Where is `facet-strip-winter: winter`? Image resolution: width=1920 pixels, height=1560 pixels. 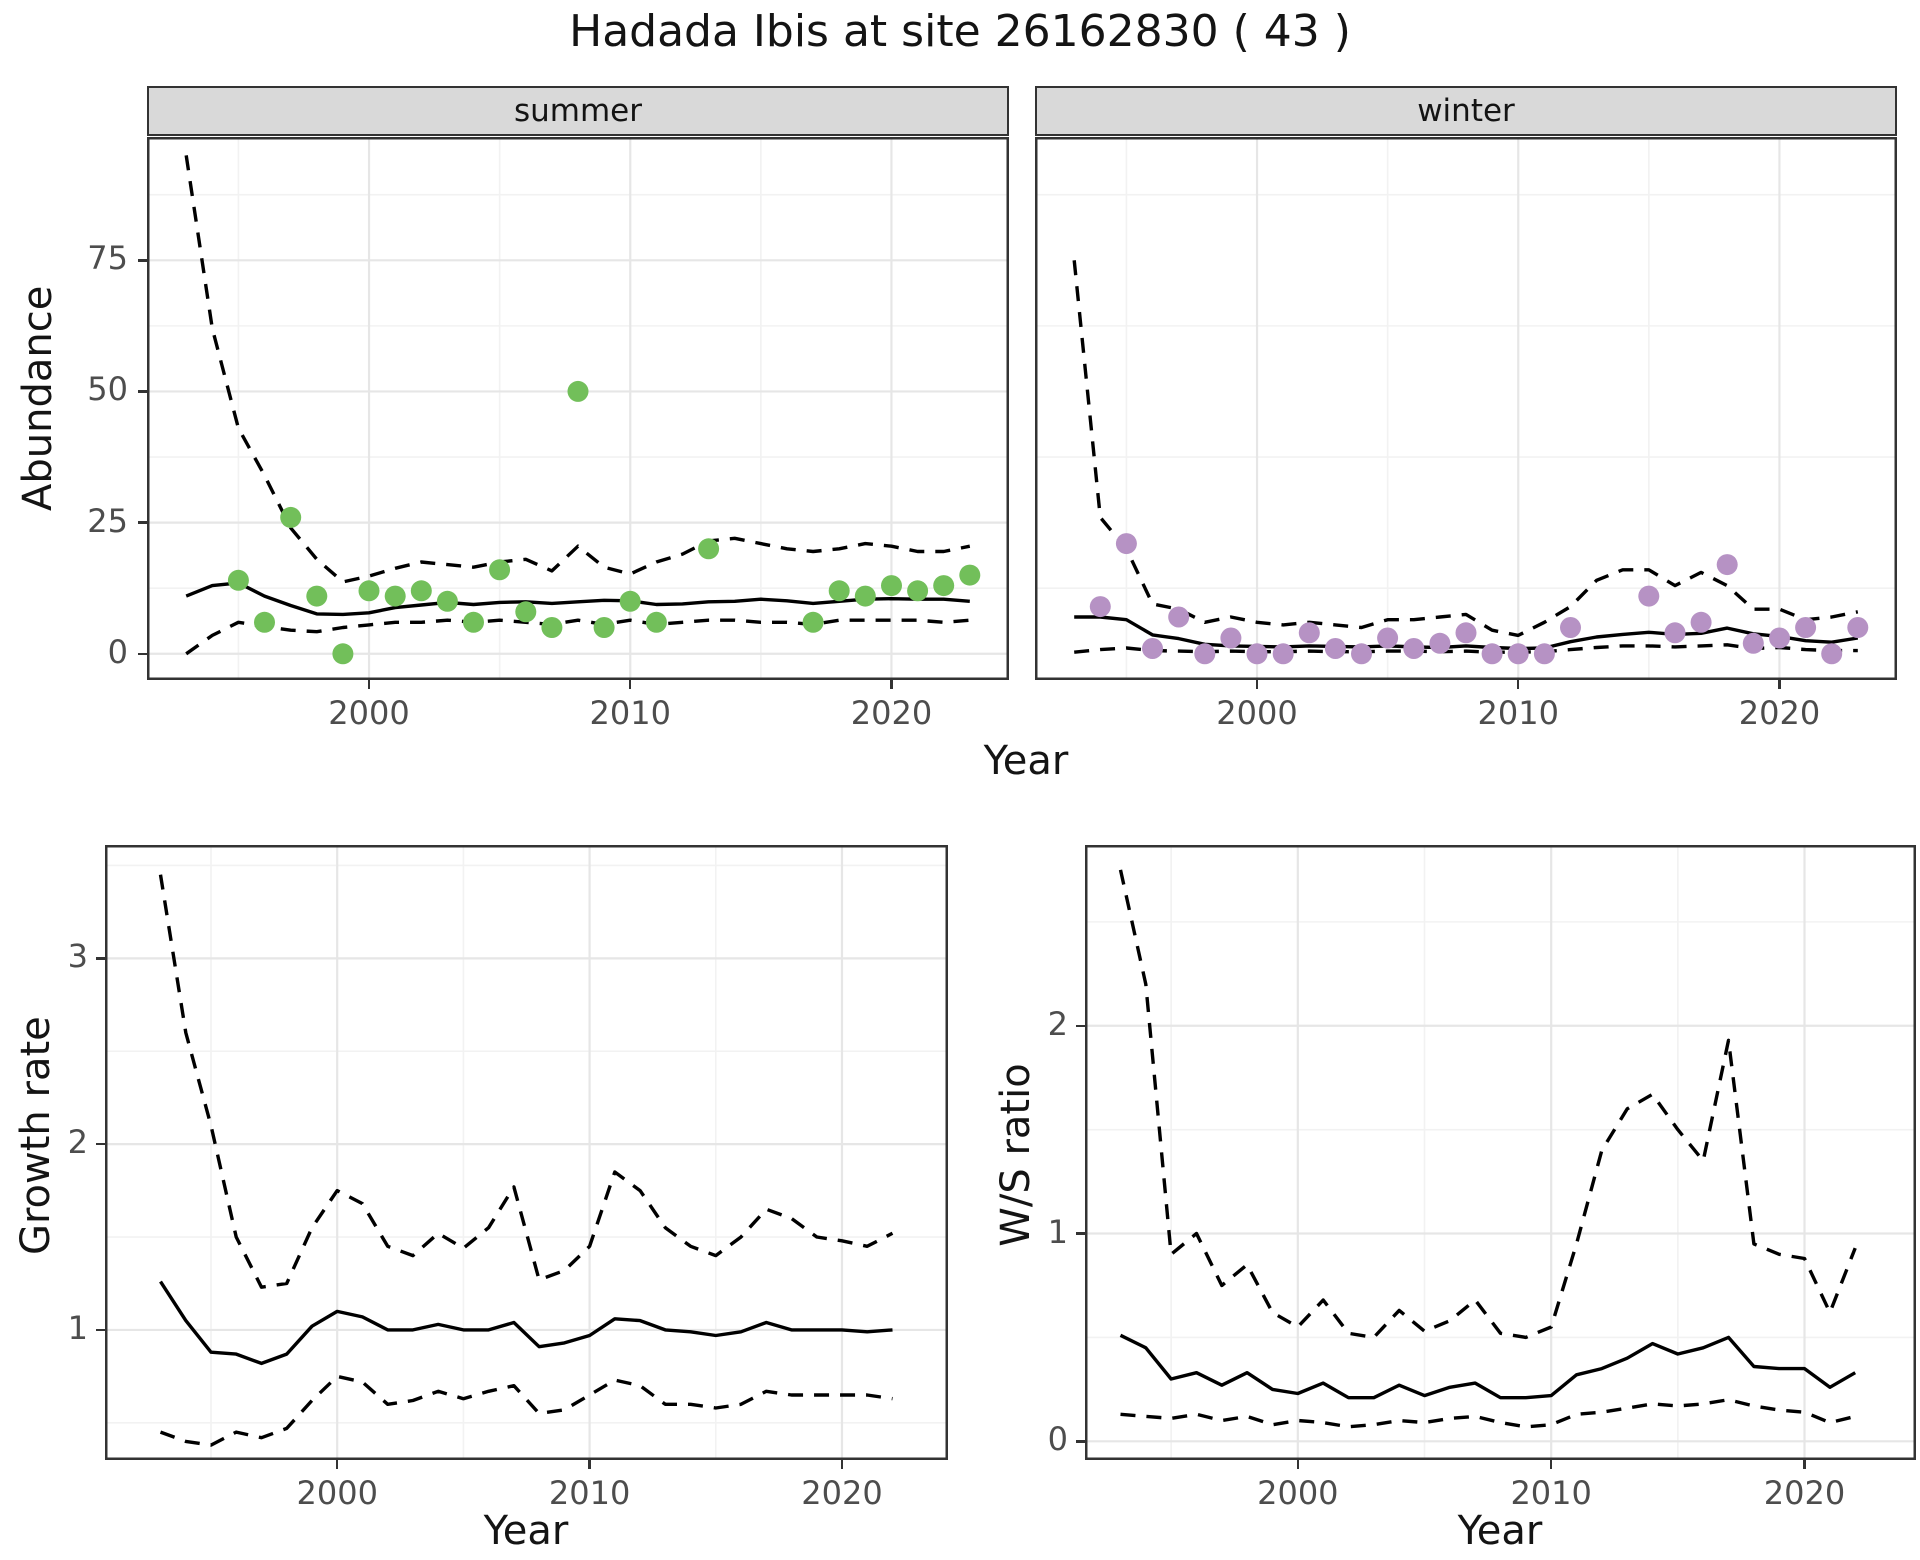 facet-strip-winter: winter is located at coordinates (1466, 111).